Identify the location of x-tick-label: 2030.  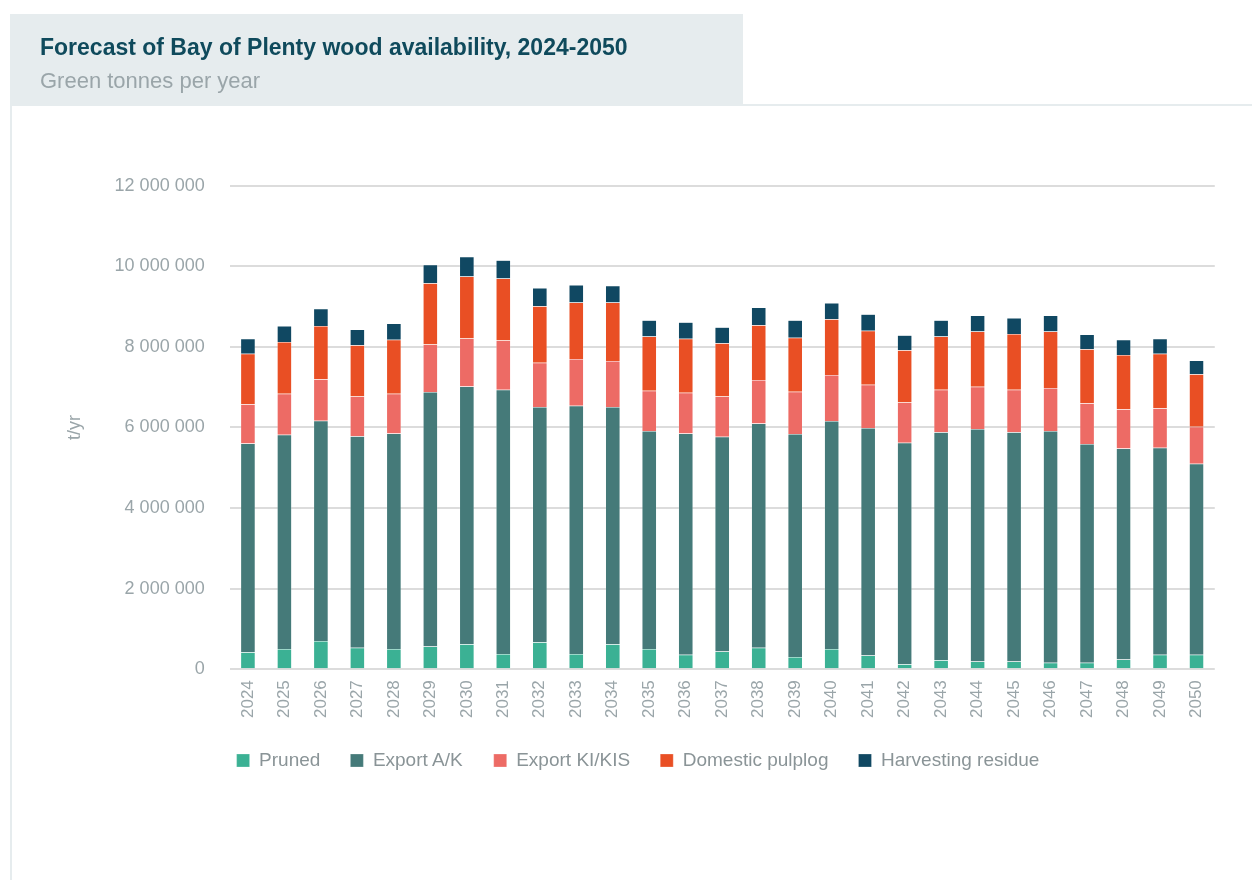
(466, 699).